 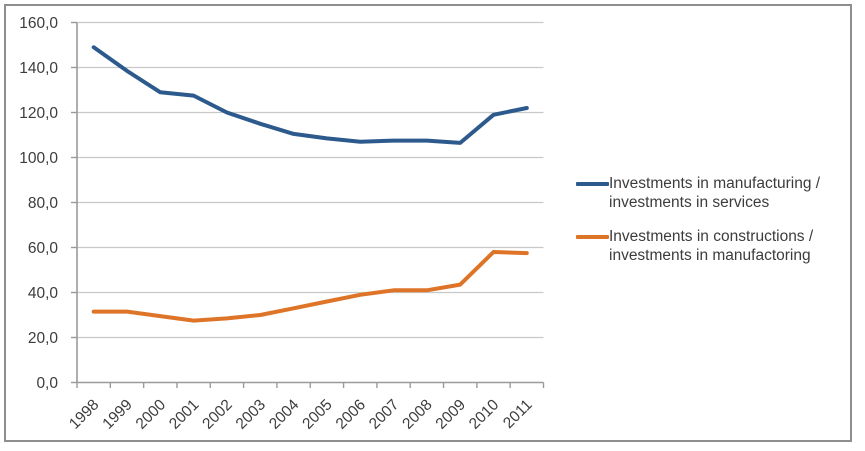 I want to click on x-tick-label: 2011, so click(x=518, y=414).